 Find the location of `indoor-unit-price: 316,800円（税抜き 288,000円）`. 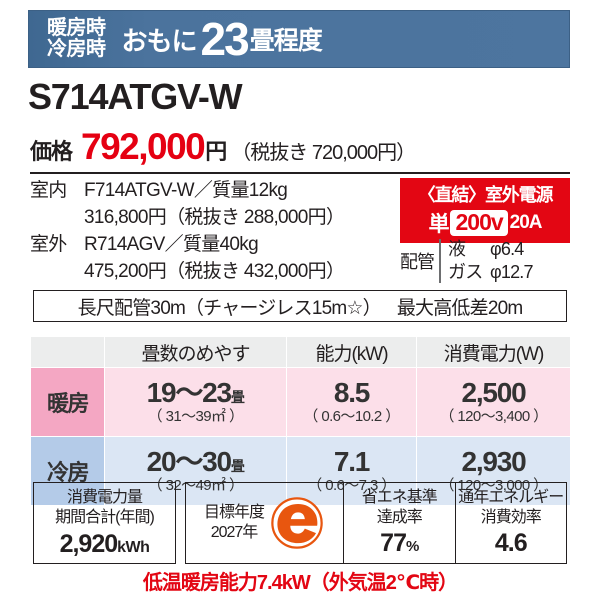

indoor-unit-price: 316,800円（税抜き 288,000円） is located at coordinates (214, 217).